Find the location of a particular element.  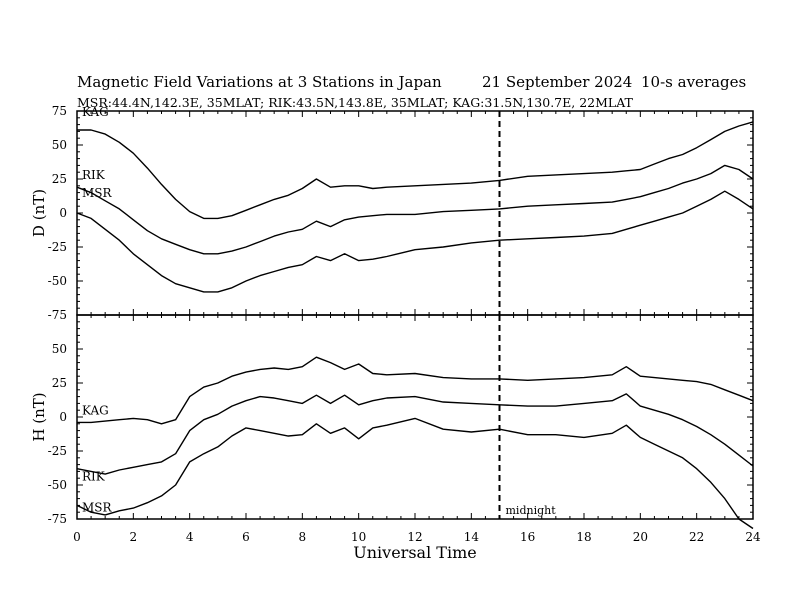

h-y-tick-label: -25 is located at coordinates (57, 451).